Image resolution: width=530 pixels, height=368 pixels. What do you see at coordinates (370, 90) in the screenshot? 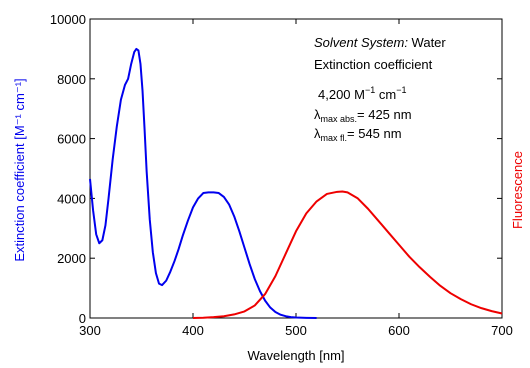
I see `ext-unit-sup1: −1` at bounding box center [370, 90].